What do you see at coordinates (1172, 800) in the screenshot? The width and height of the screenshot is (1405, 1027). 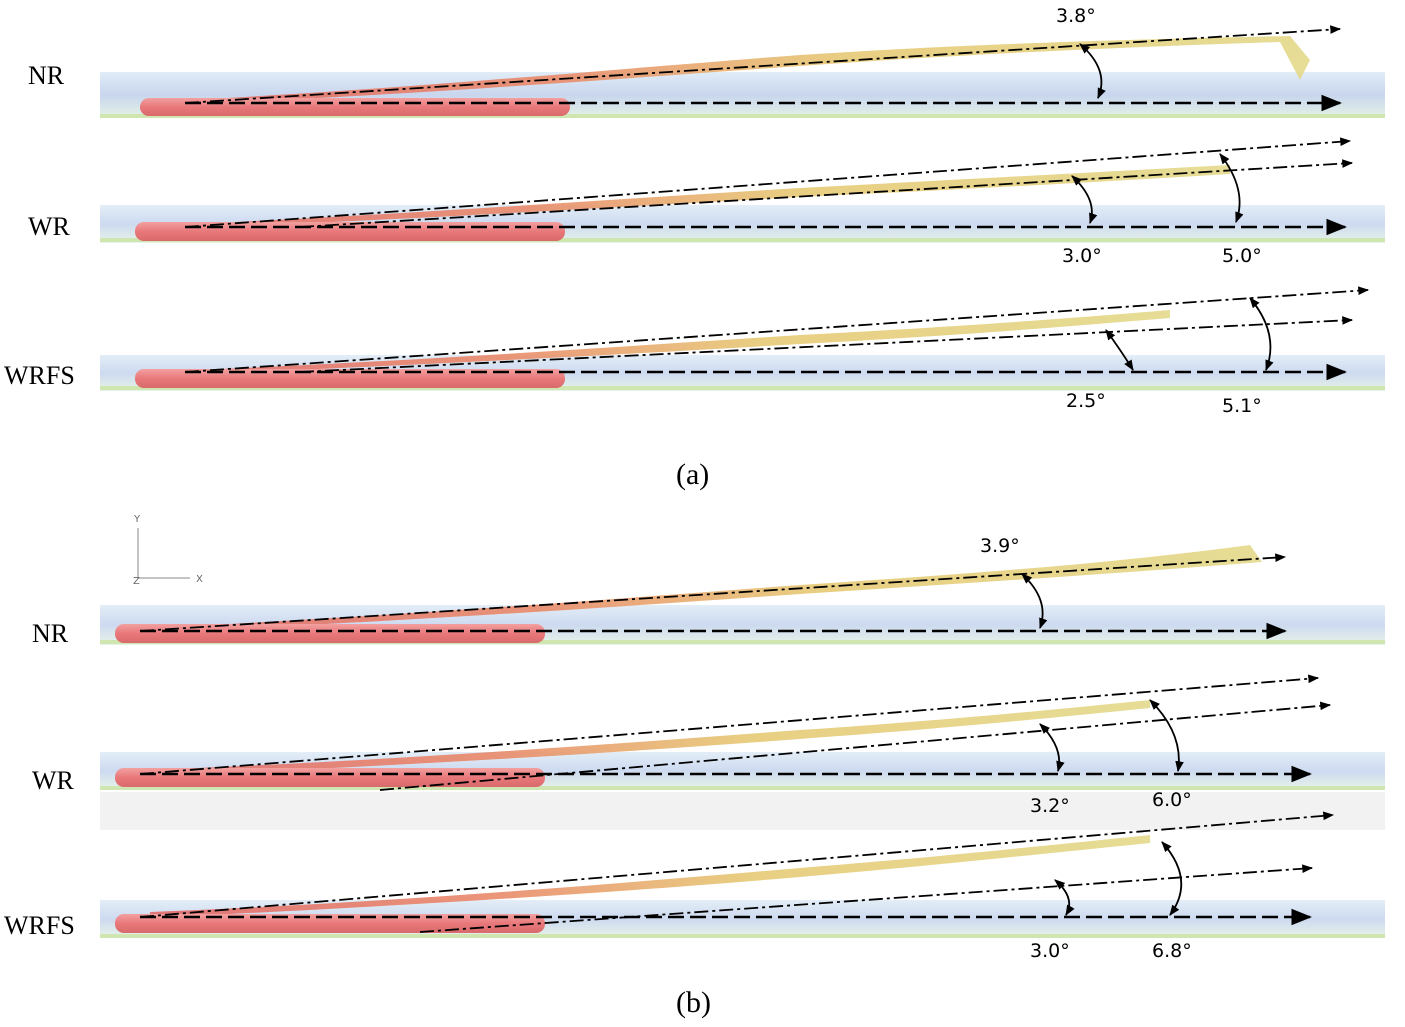 I see `angle-label: 6.0°` at bounding box center [1172, 800].